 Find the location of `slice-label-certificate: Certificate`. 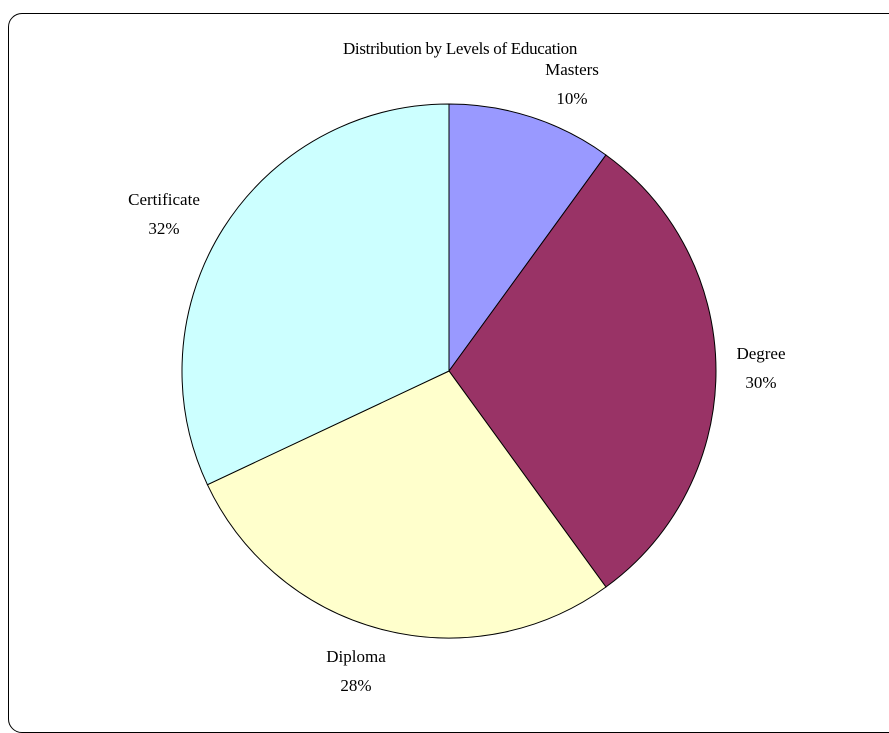

slice-label-certificate: Certificate is located at coordinates (164, 199).